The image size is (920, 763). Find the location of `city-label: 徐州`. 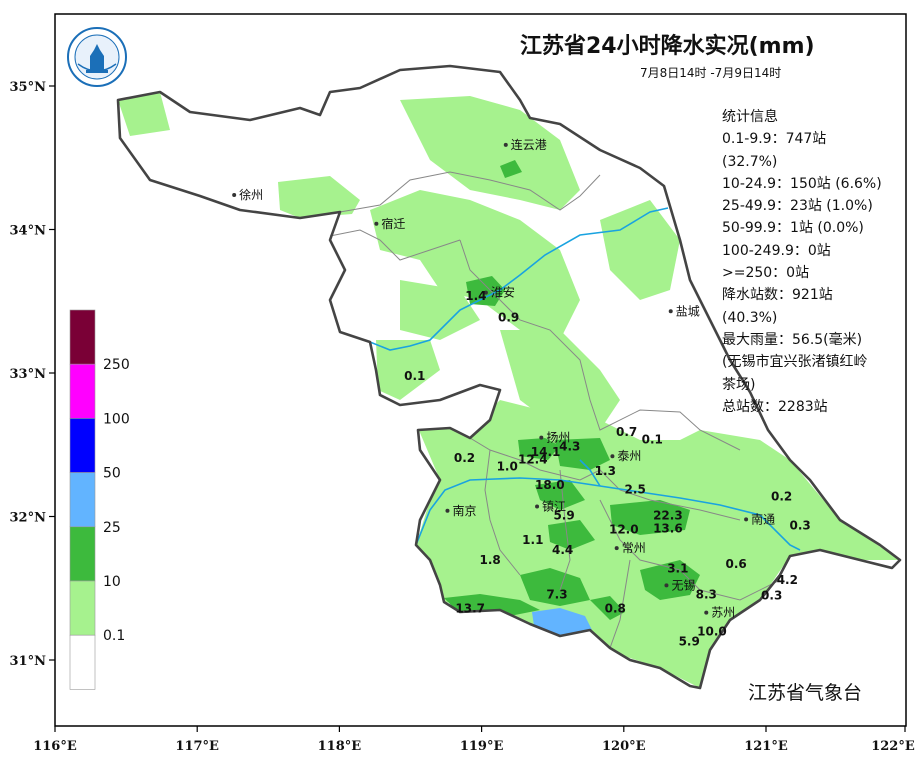

city-label: 徐州 is located at coordinates (251, 194).